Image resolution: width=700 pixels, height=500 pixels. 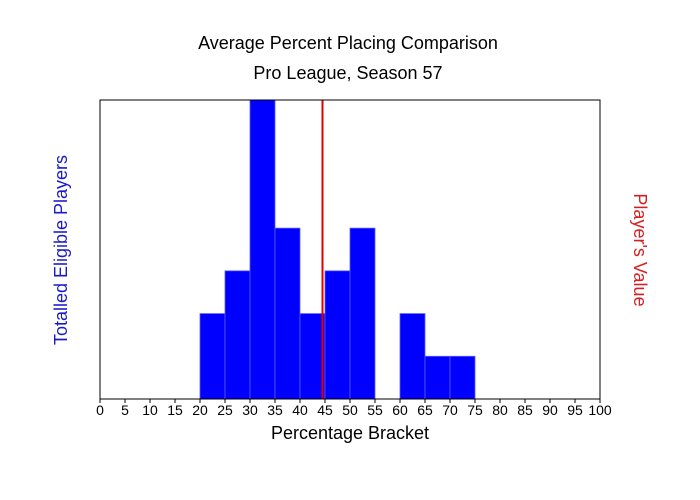 I want to click on x-axis-label: Percentage Bracket, so click(x=350, y=433).